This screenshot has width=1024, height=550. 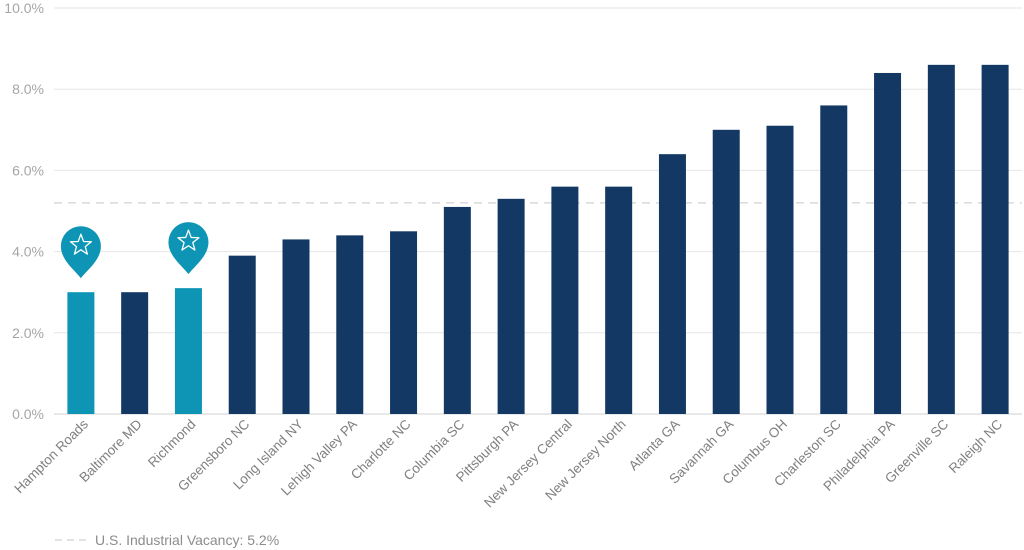 I want to click on y-tick-label: 0.0%, so click(x=28, y=414).